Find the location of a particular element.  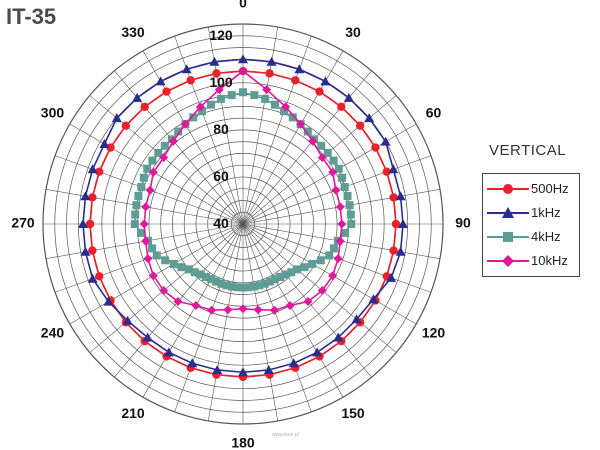

legend: 500Hz 1kHz 4kHz 10kHz is located at coordinates (531, 225).